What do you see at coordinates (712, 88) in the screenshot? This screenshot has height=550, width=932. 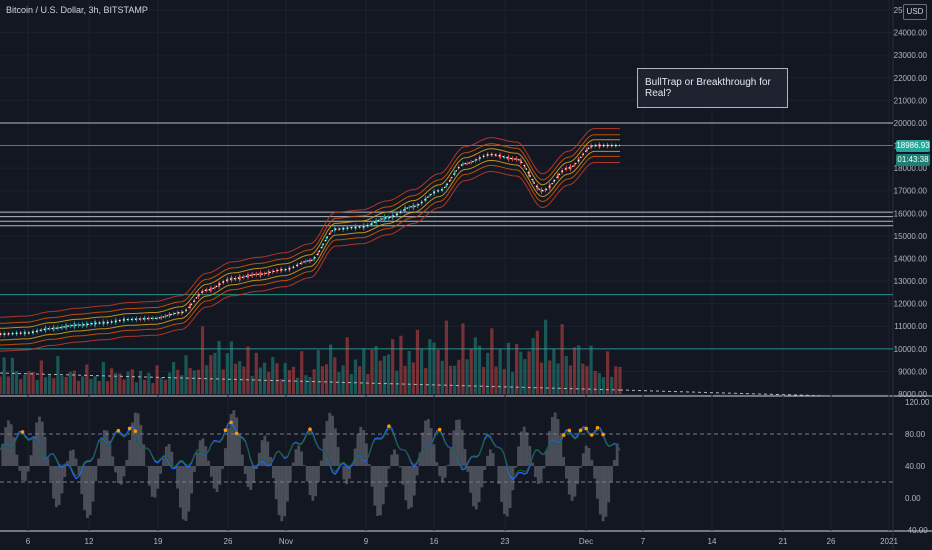 I see `annotation-box: BullTrap or Breakthrough for Real?` at bounding box center [712, 88].